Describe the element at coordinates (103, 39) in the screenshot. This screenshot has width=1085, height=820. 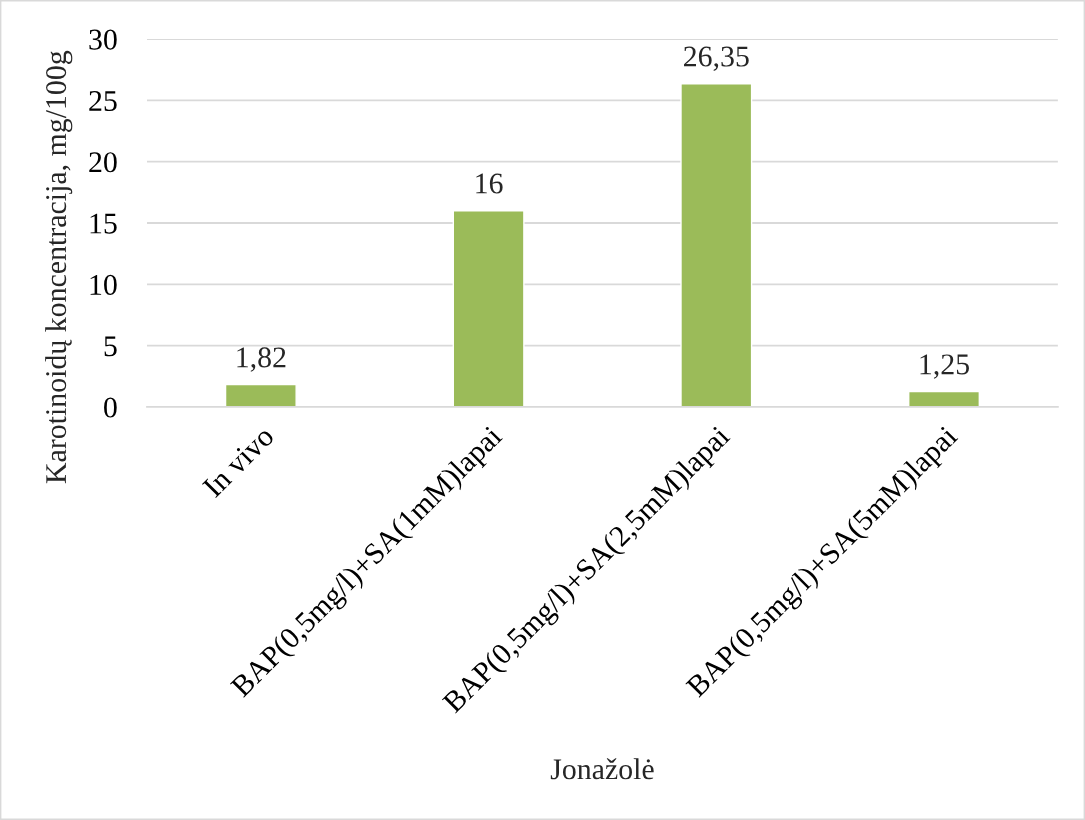
I see `y-tick-label: 30` at that location.